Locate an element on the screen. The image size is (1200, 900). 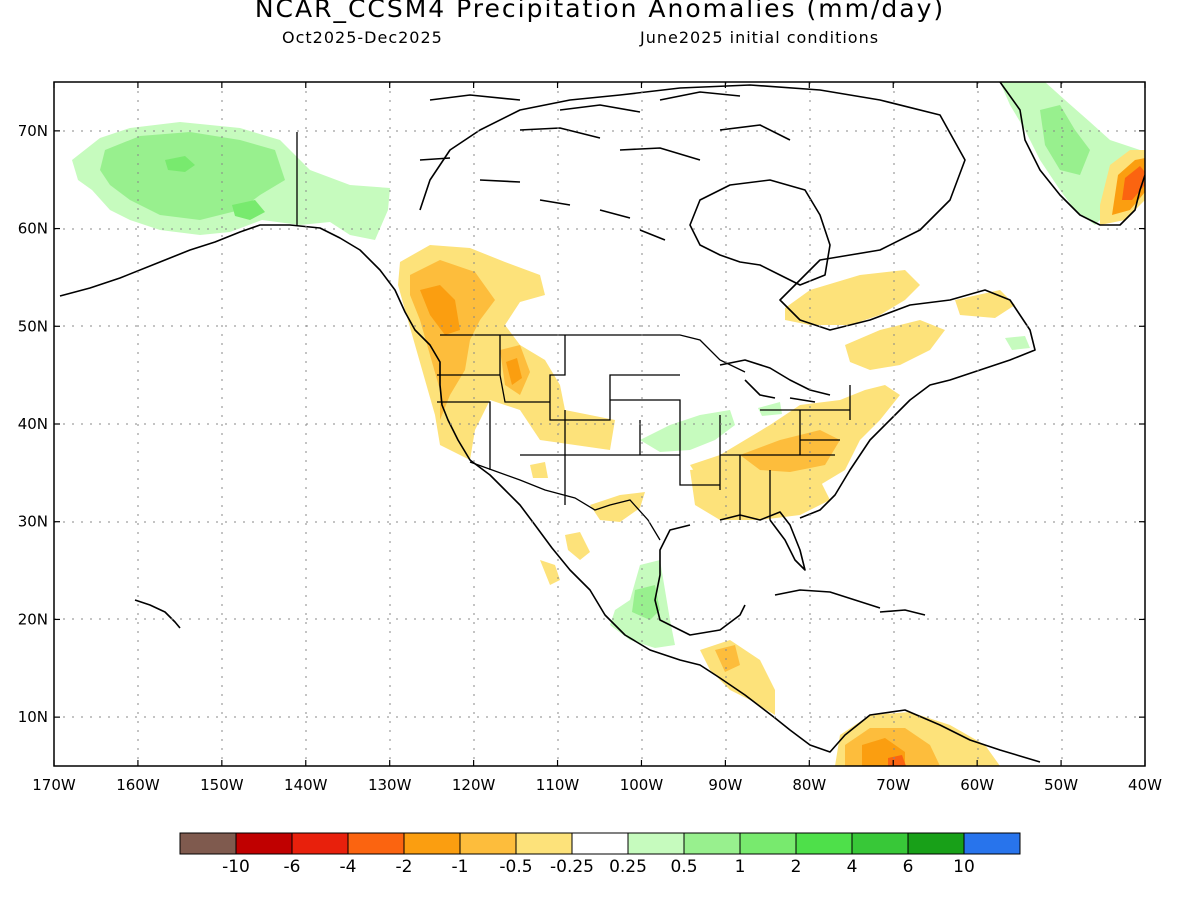
lon-label: 170W is located at coordinates (54, 785).